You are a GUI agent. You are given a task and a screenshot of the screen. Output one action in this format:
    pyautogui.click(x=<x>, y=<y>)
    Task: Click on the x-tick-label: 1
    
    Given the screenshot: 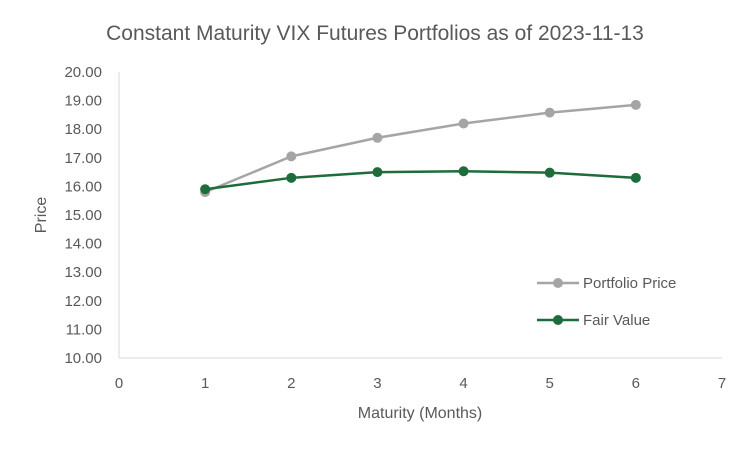 What is the action you would take?
    pyautogui.click(x=205, y=383)
    